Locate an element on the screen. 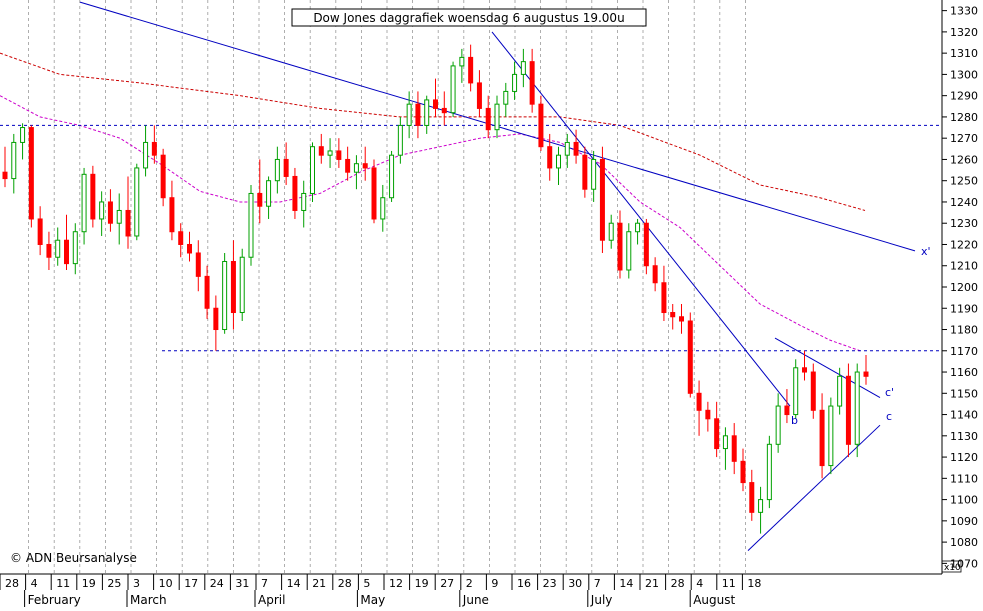 The height and width of the screenshot is (611, 983). y-tick-label: 1080 is located at coordinates (964, 542).